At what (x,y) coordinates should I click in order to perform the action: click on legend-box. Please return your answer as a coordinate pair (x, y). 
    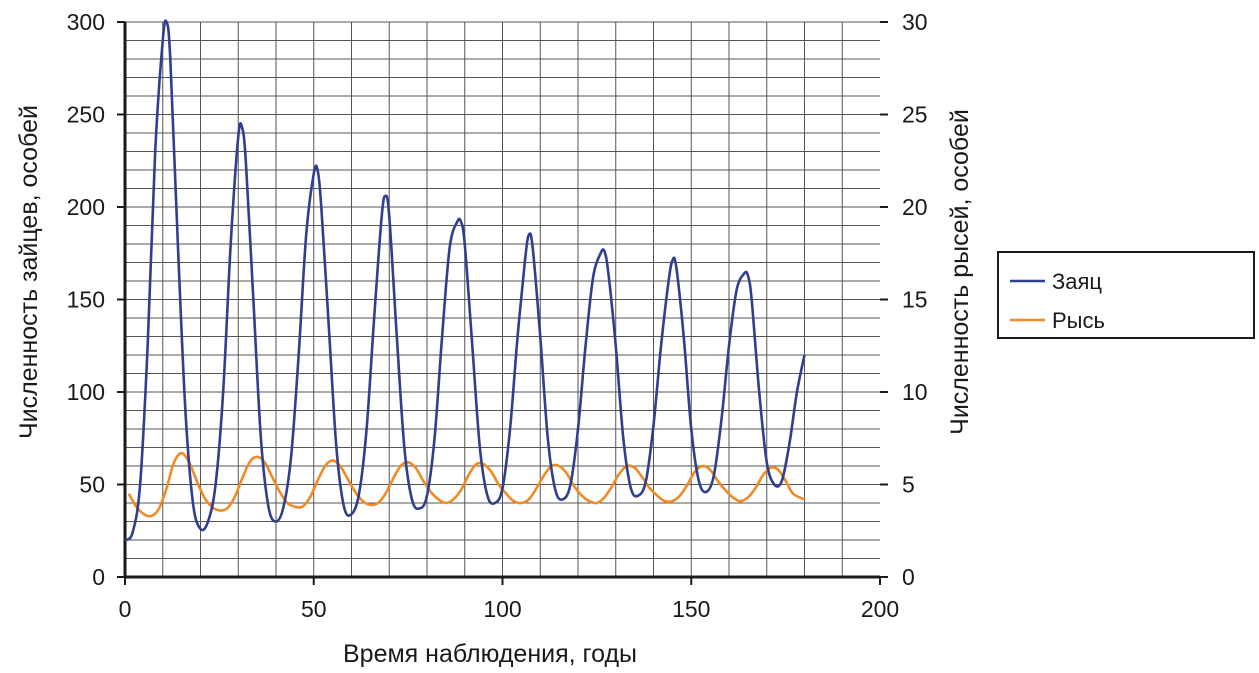
    Looking at the image, I should click on (1126, 295).